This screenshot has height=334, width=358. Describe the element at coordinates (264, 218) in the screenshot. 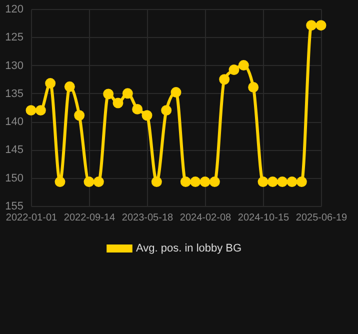

I see `x-tick-label: 2024-10-15` at that location.